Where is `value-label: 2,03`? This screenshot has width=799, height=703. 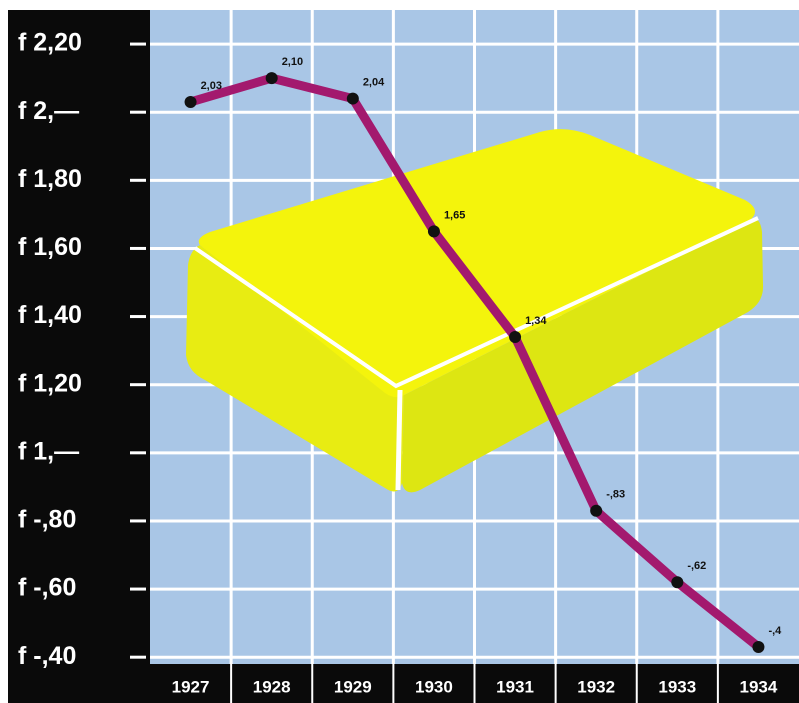 value-label: 2,03 is located at coordinates (211, 86).